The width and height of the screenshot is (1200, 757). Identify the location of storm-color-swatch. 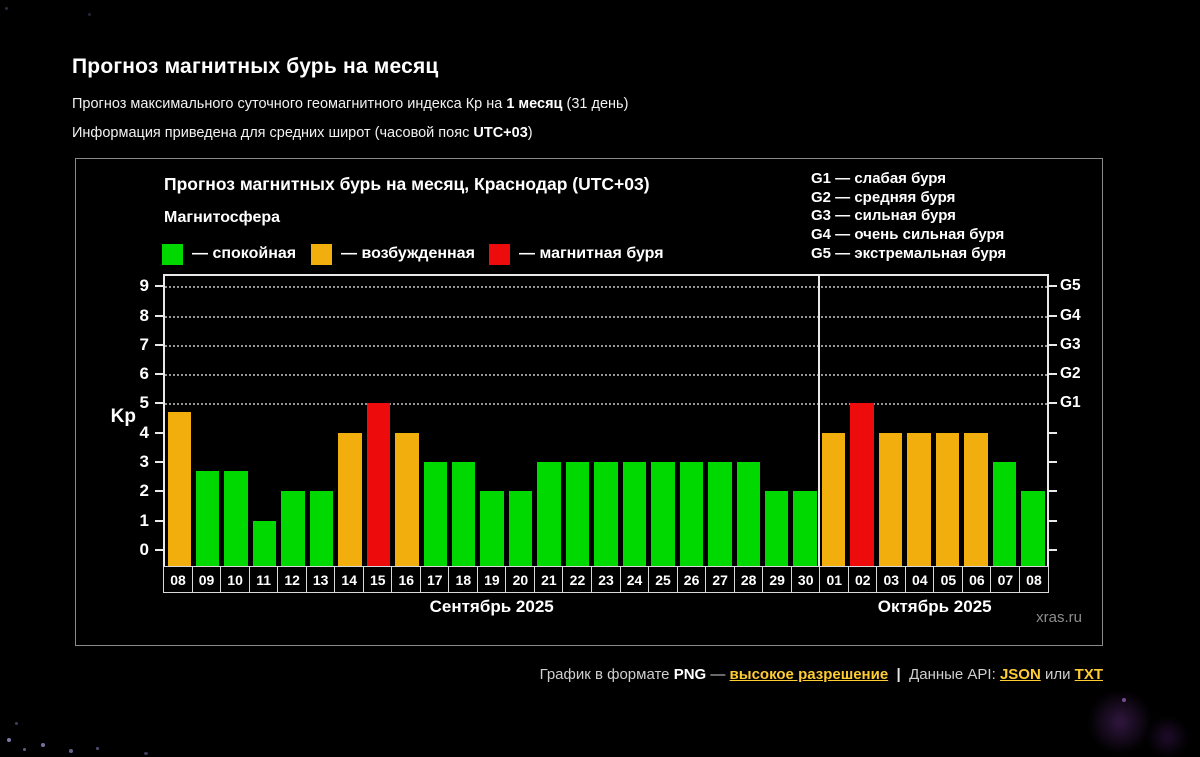
(499, 254).